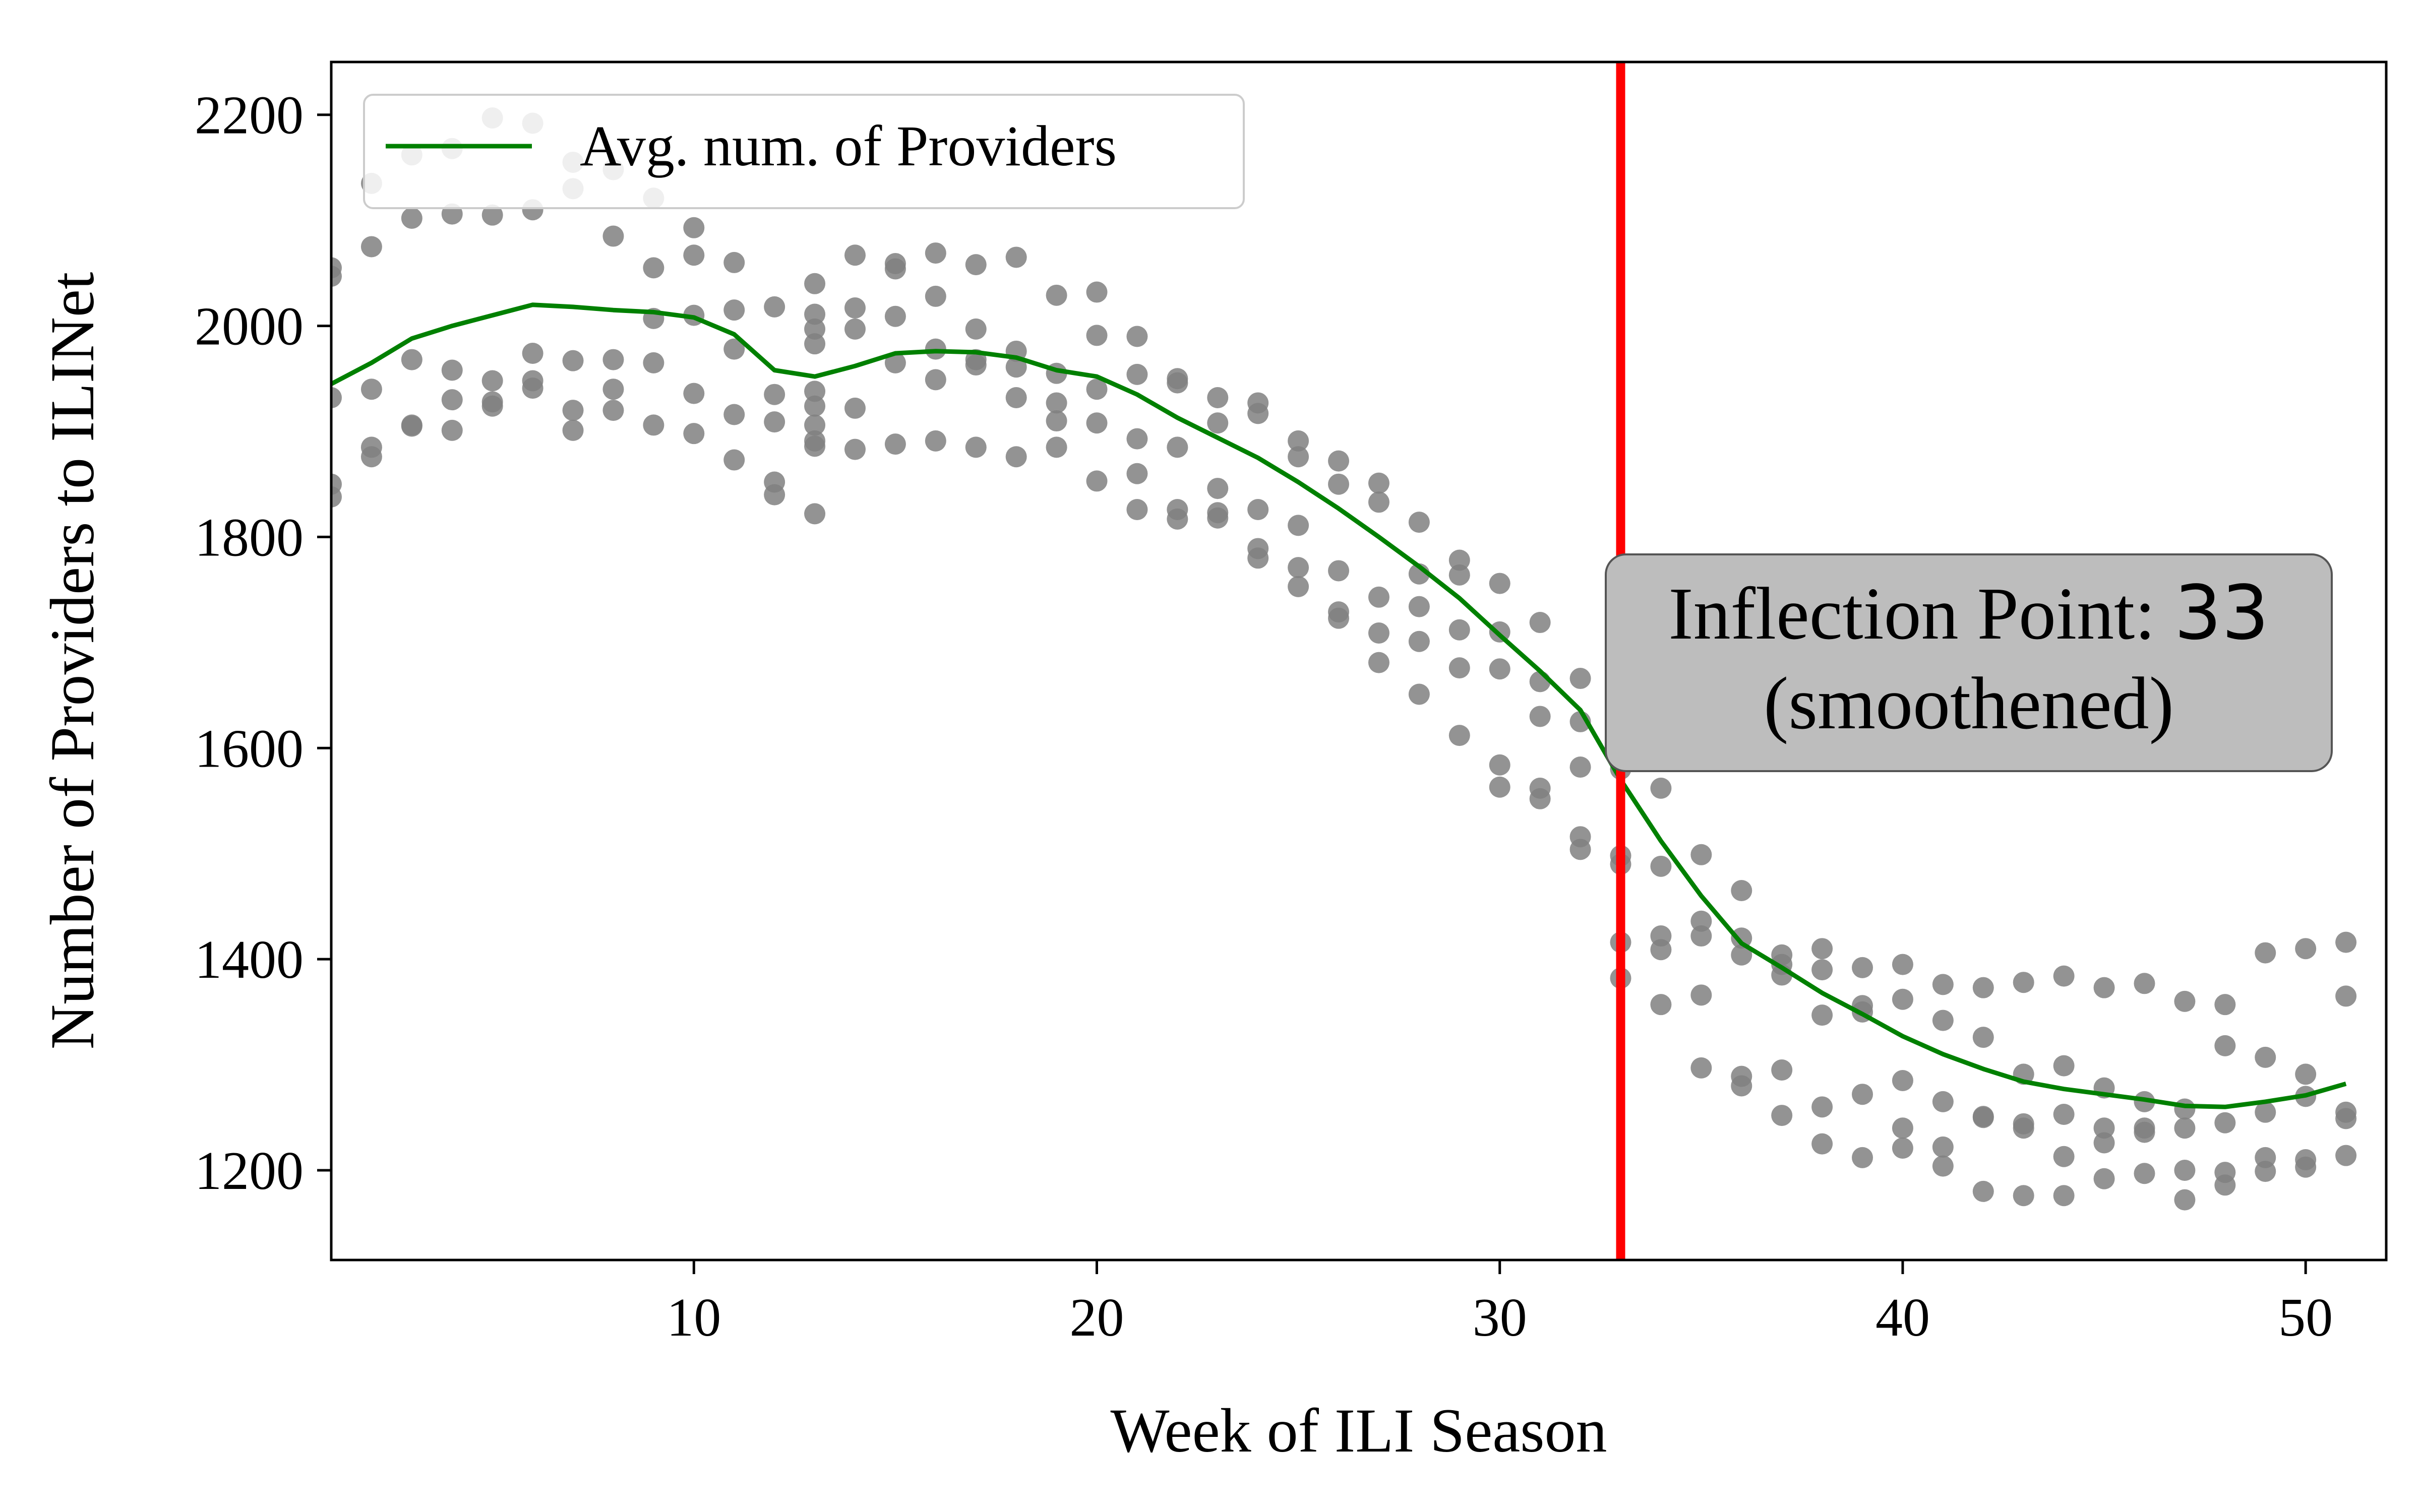 The height and width of the screenshot is (1512, 2420). I want to click on legend-label: Avg. num. of Providers, so click(848, 146).